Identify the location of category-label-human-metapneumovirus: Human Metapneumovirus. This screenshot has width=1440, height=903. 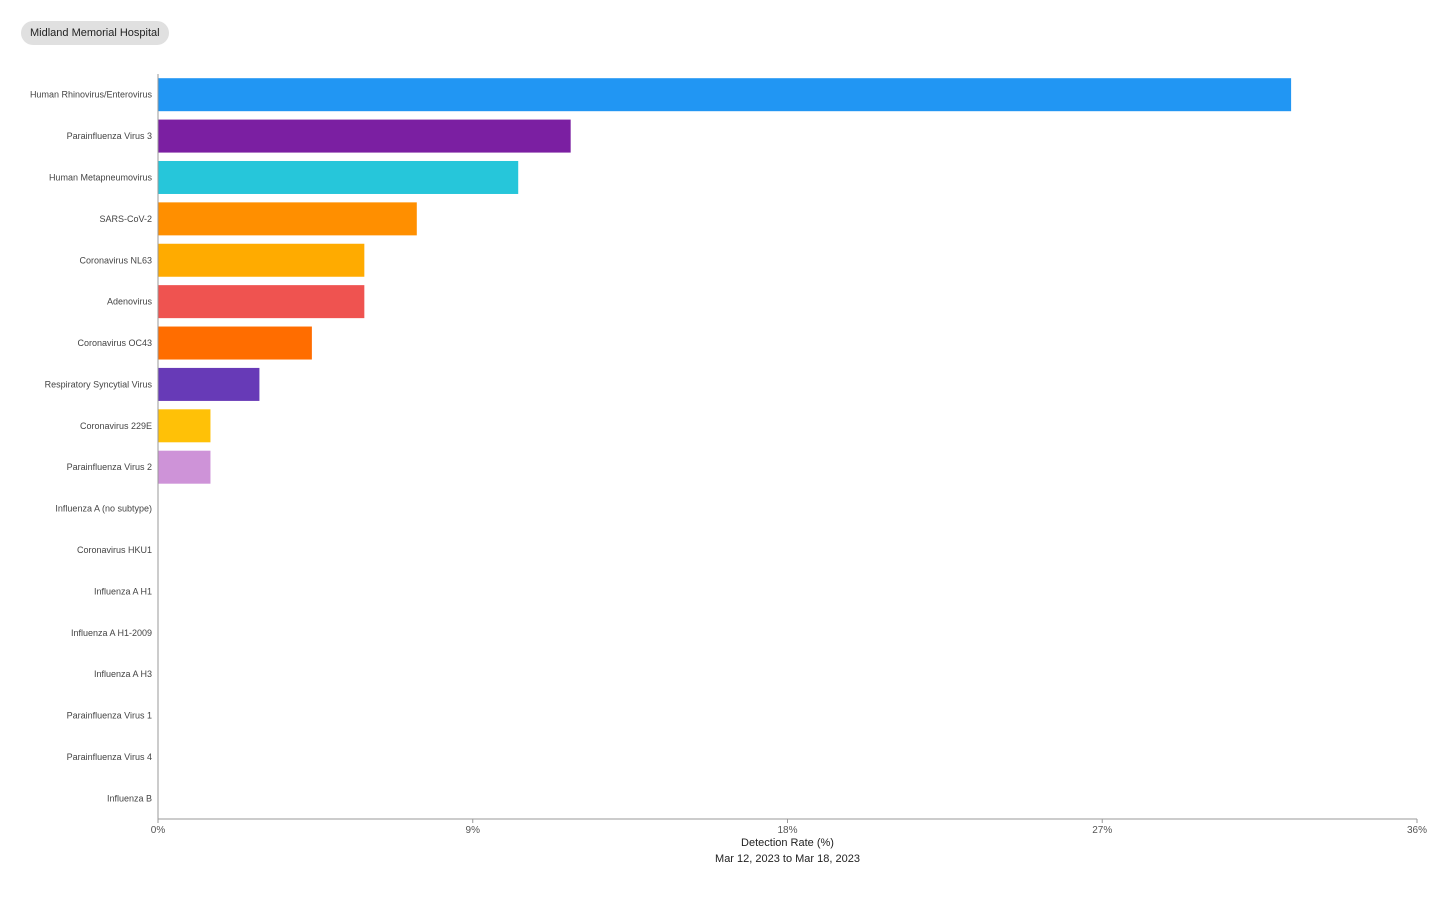
(101, 177).